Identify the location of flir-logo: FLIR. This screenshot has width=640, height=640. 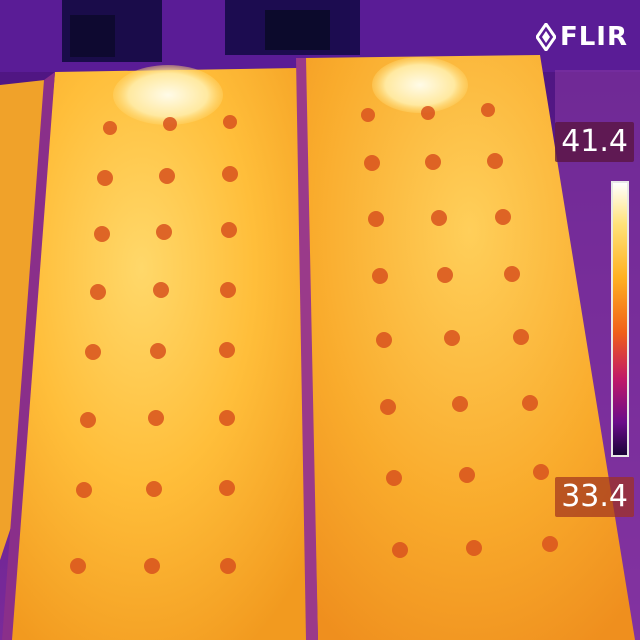
(581, 37).